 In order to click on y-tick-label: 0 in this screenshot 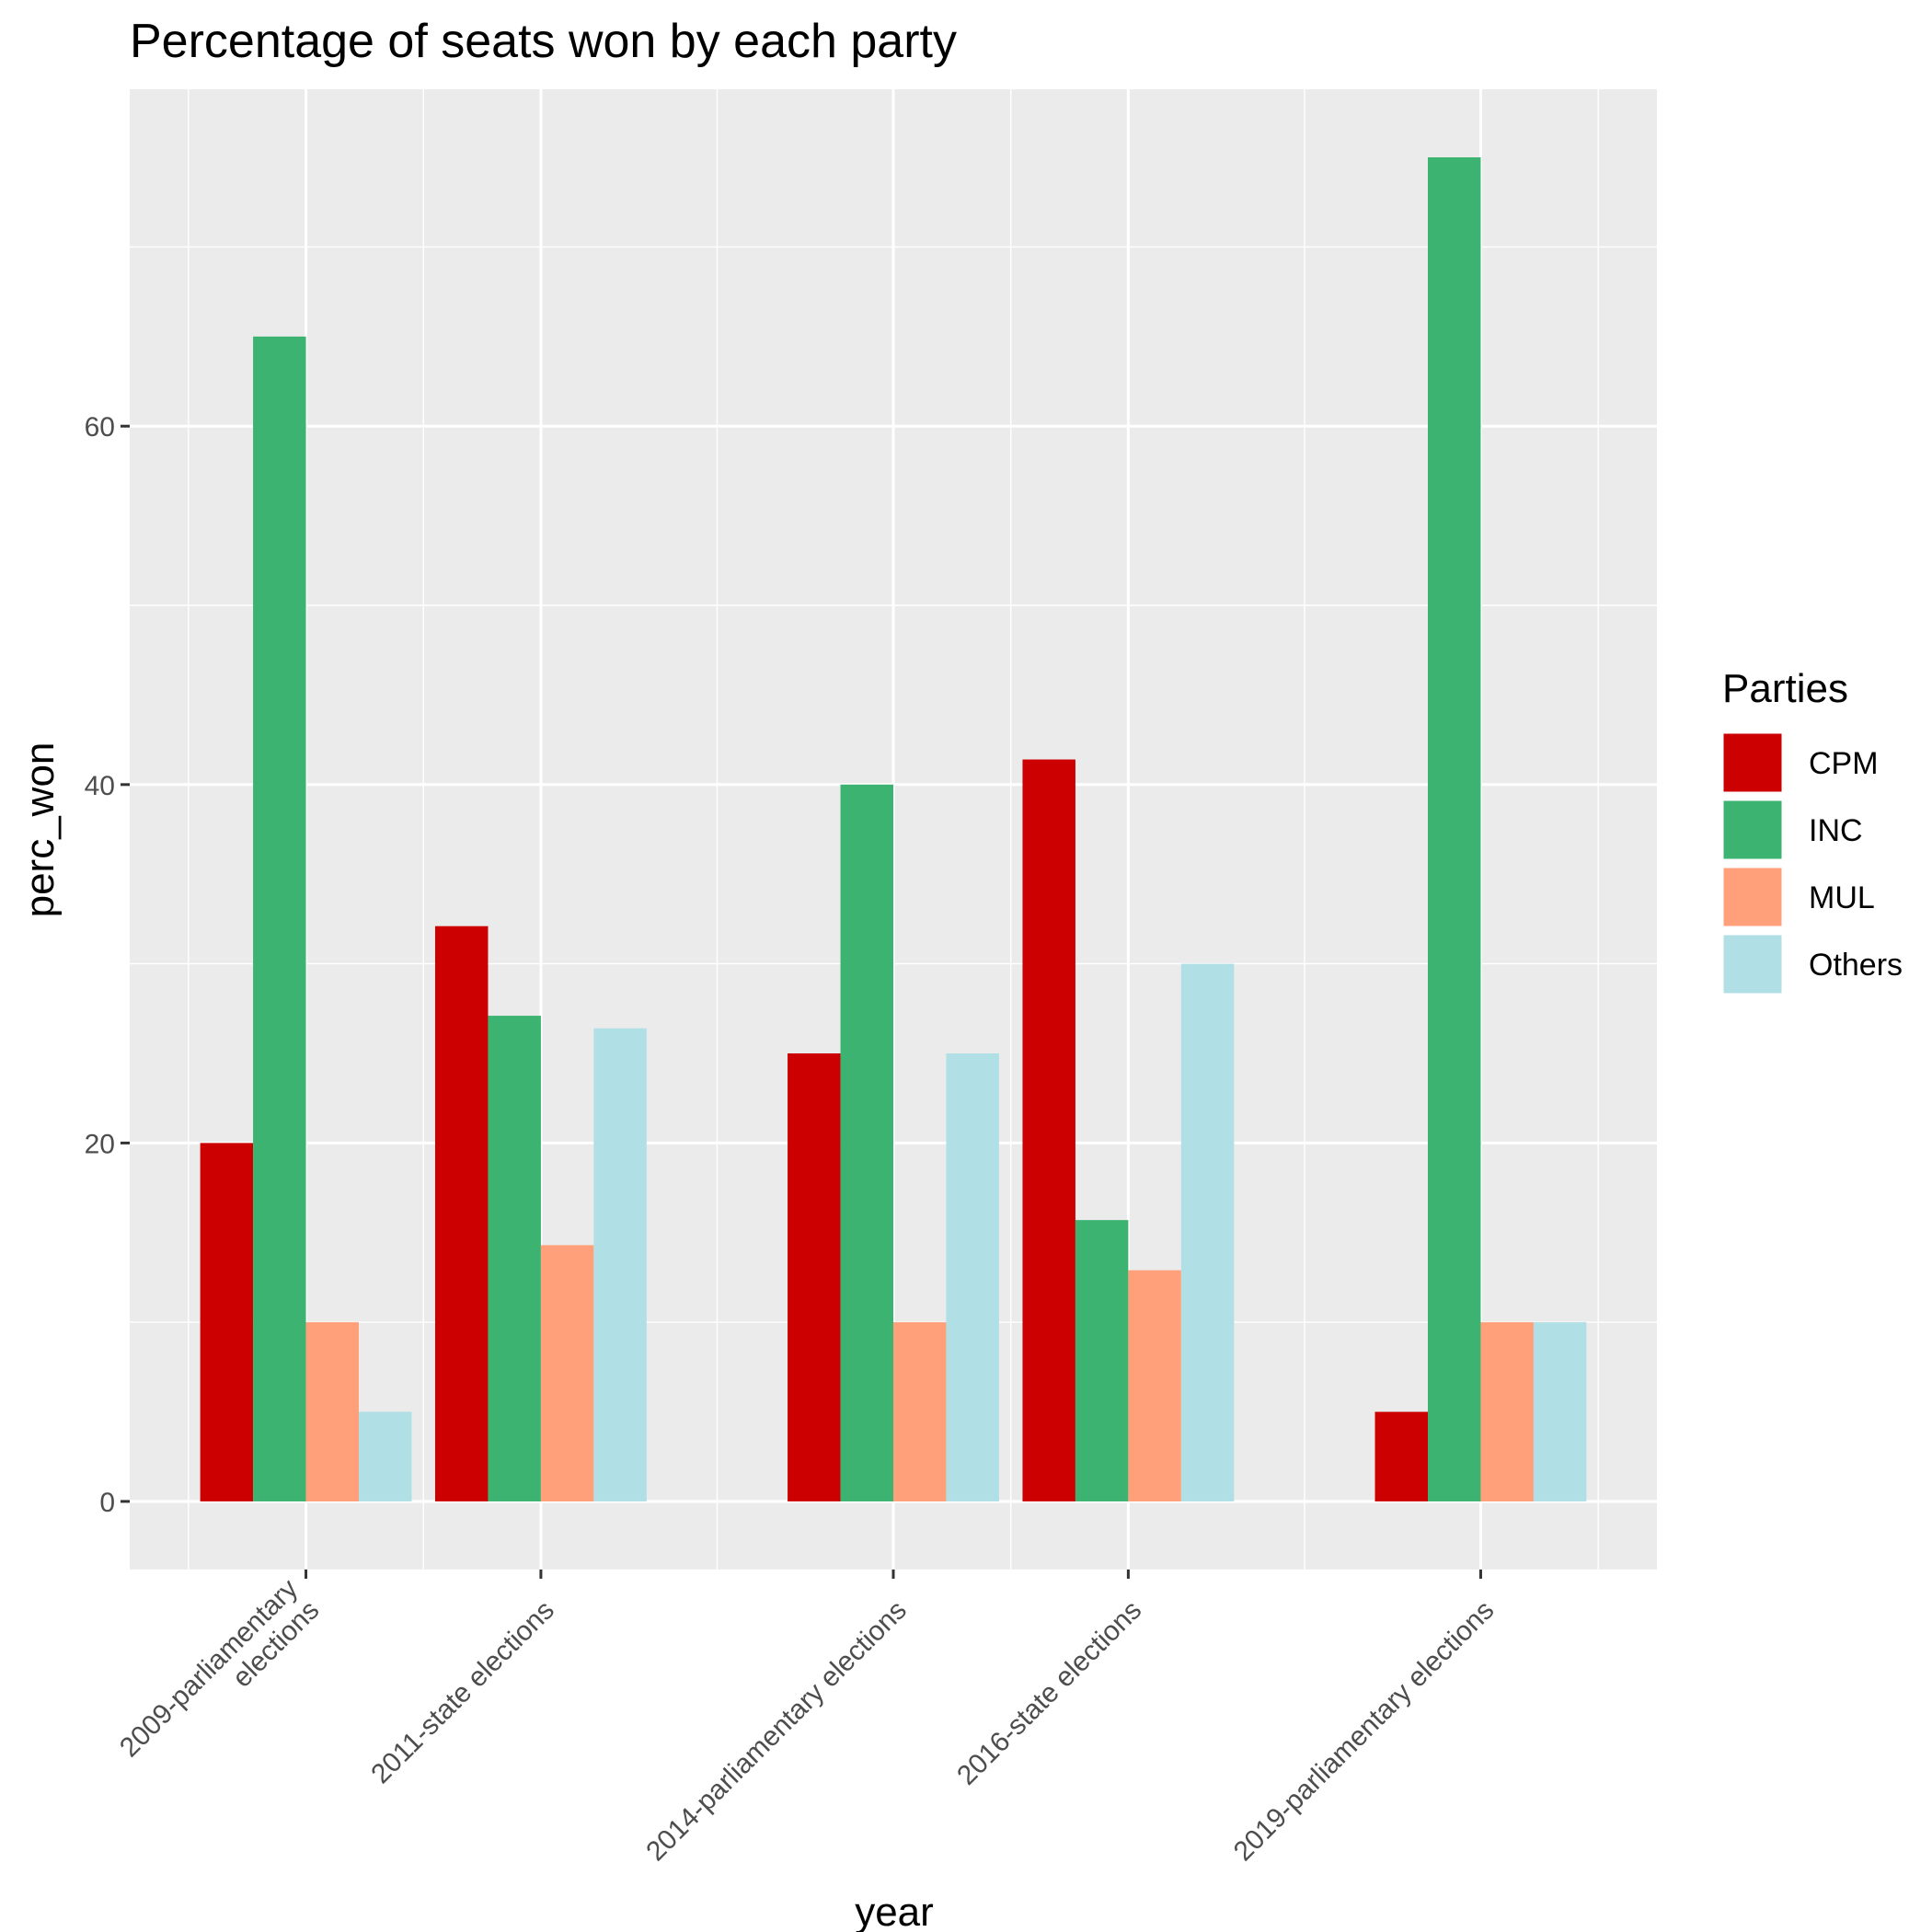, I will do `click(107, 1503)`.